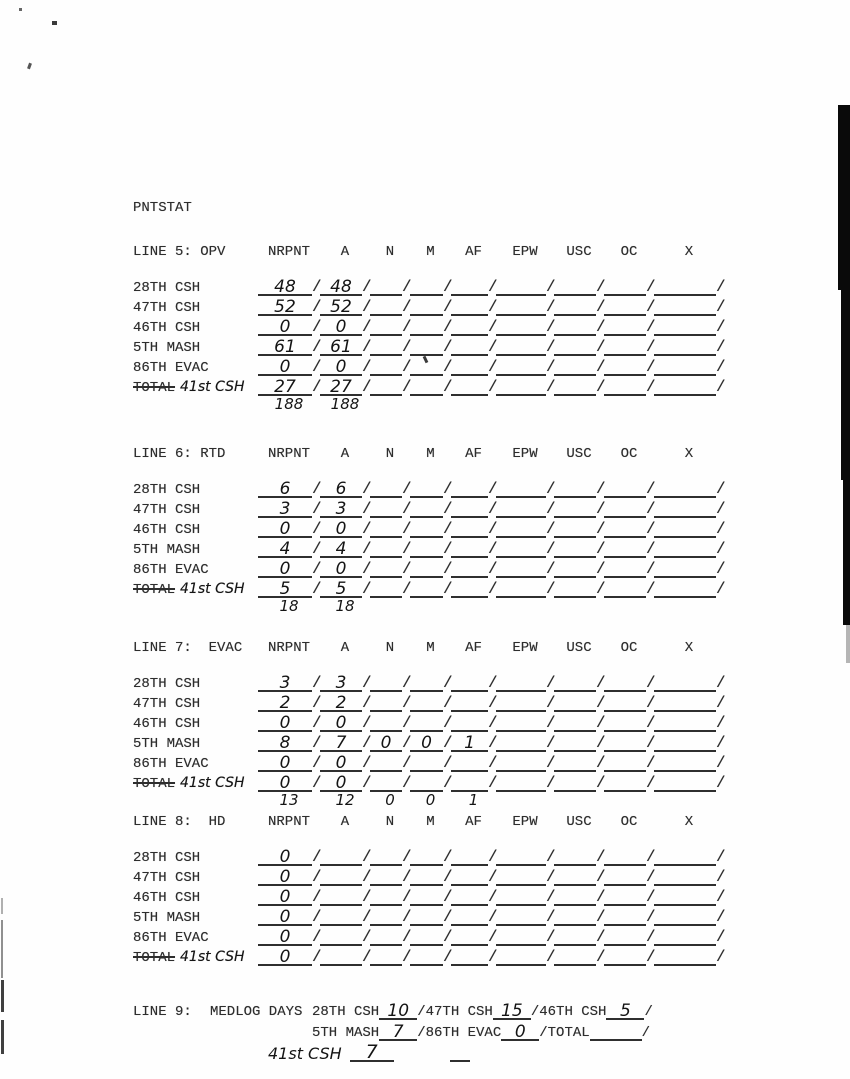 The image size is (850, 1079). I want to click on handwritten-sum-value: 1, so click(473, 800).